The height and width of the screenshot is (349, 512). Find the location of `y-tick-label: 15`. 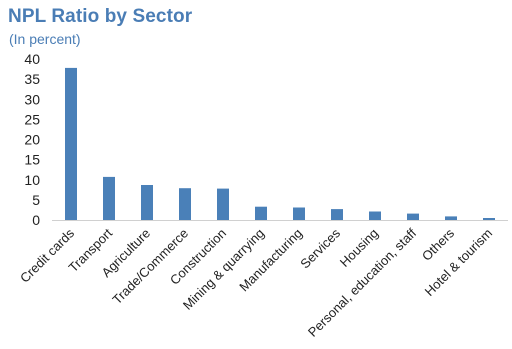

y-tick-label: 15 is located at coordinates (32, 160).